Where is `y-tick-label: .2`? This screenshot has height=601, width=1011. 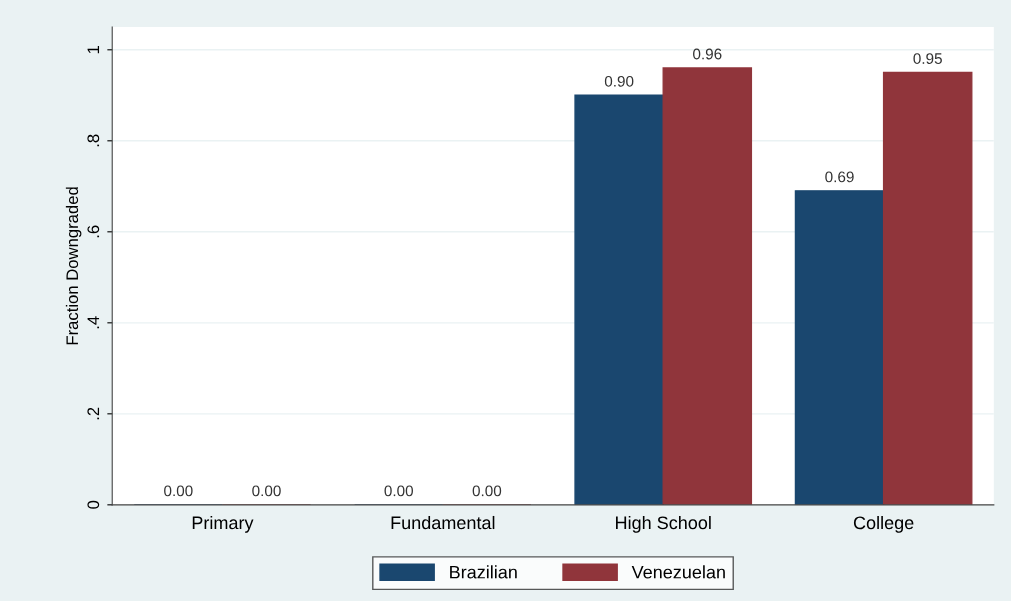
y-tick-label: .2 is located at coordinates (93, 413).